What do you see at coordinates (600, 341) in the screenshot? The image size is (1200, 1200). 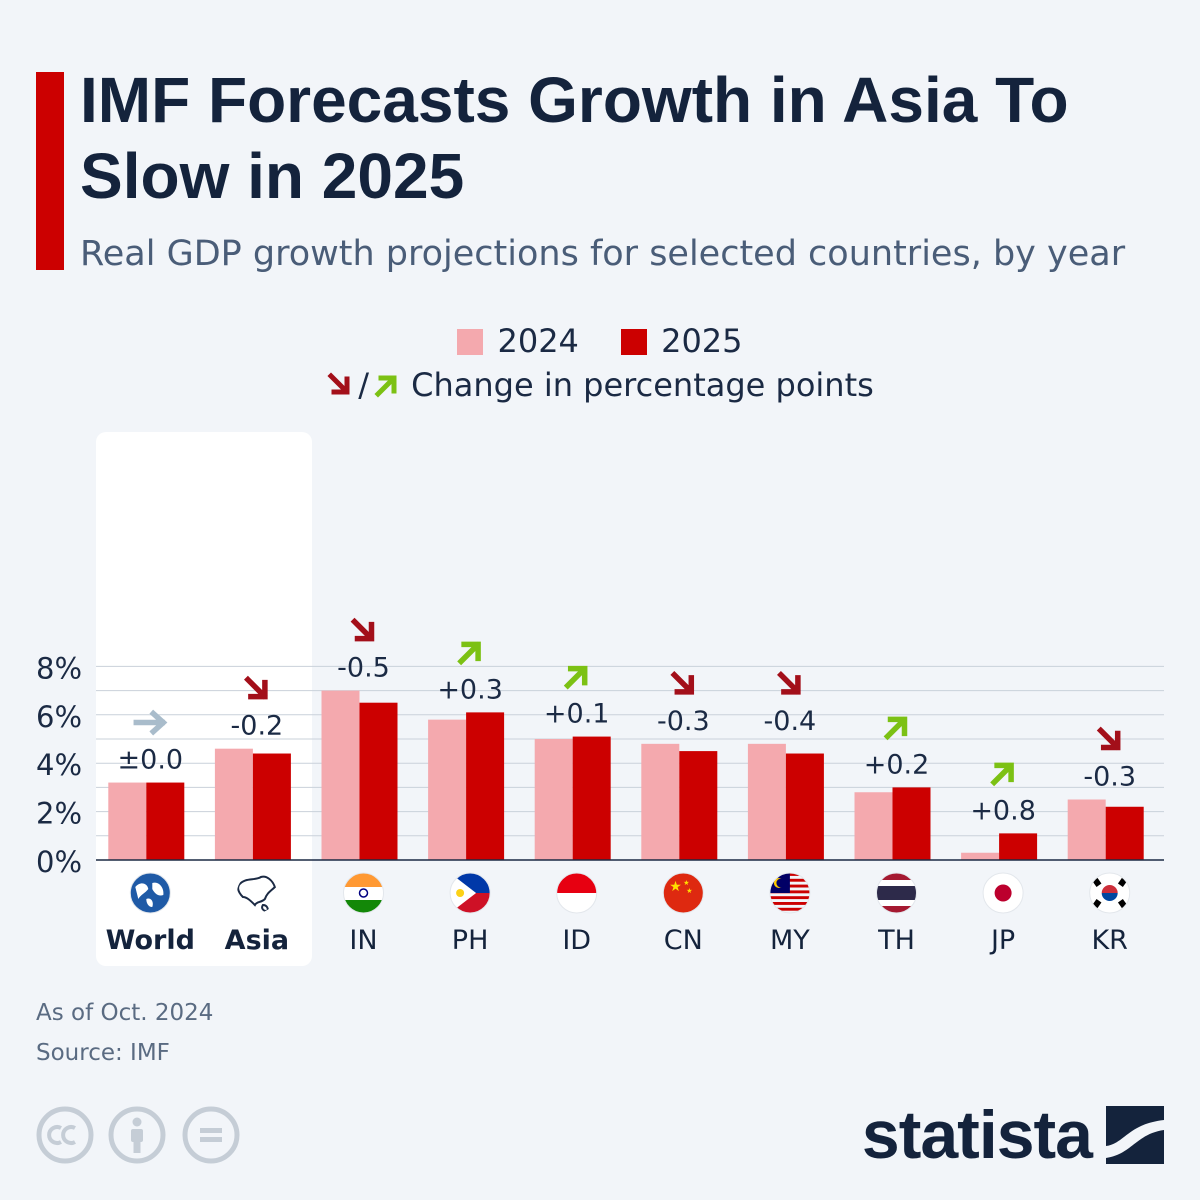 I see `legend: 2024 2025` at bounding box center [600, 341].